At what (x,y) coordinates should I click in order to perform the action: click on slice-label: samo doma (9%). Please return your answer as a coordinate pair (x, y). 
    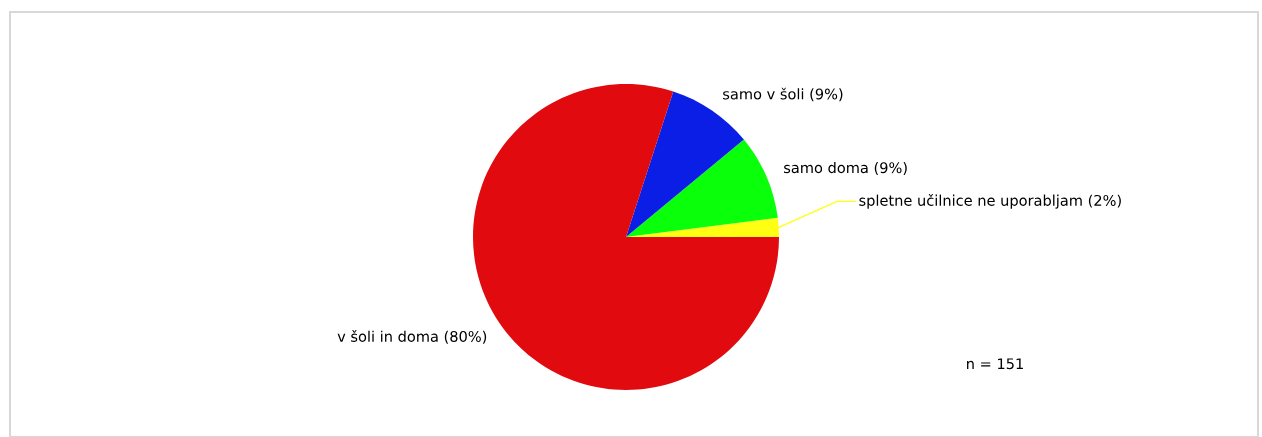
    Looking at the image, I should click on (845, 168).